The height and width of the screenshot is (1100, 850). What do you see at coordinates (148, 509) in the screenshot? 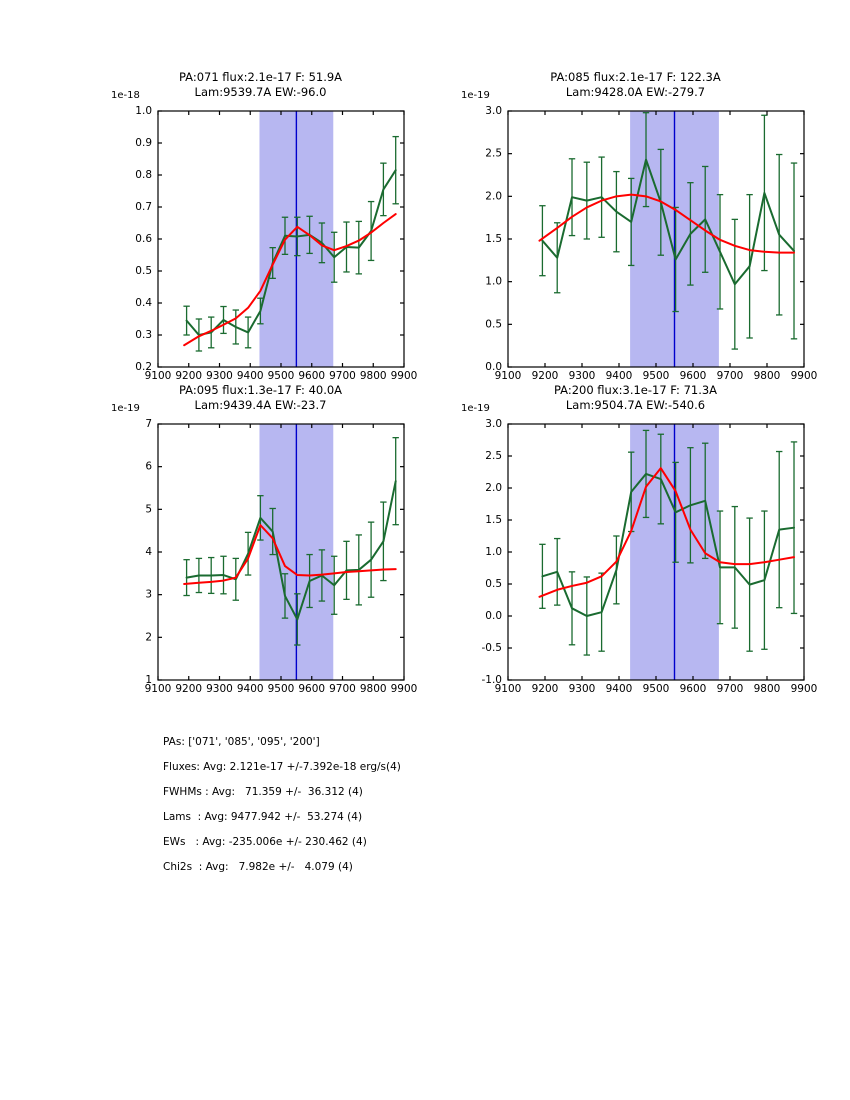
I see `y-tick-label: 5` at bounding box center [148, 509].